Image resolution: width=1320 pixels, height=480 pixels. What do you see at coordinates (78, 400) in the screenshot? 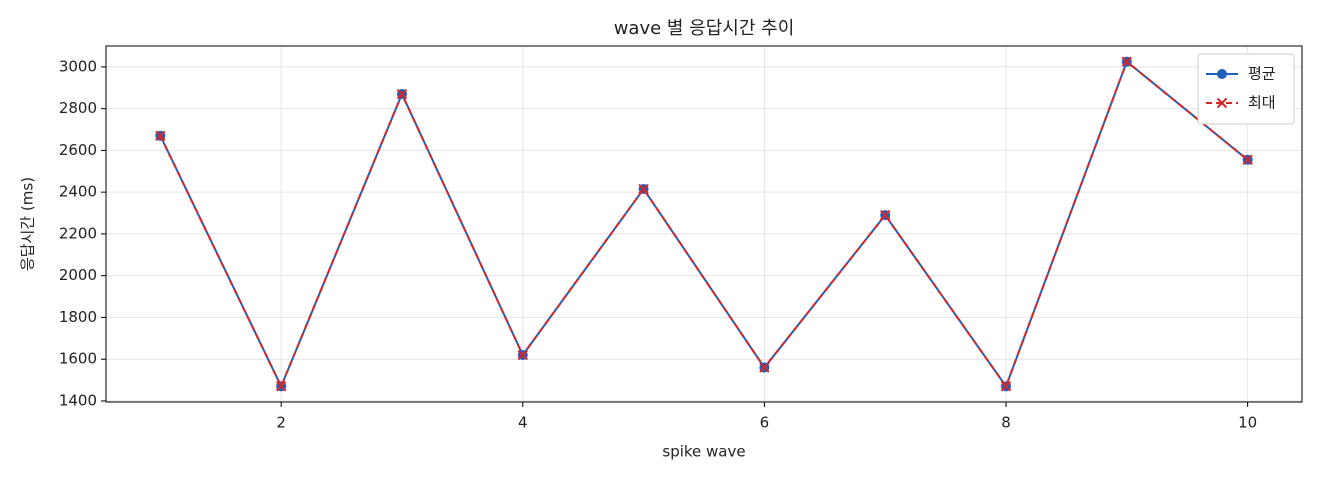
I see `y-tick-label: 1400` at bounding box center [78, 400].